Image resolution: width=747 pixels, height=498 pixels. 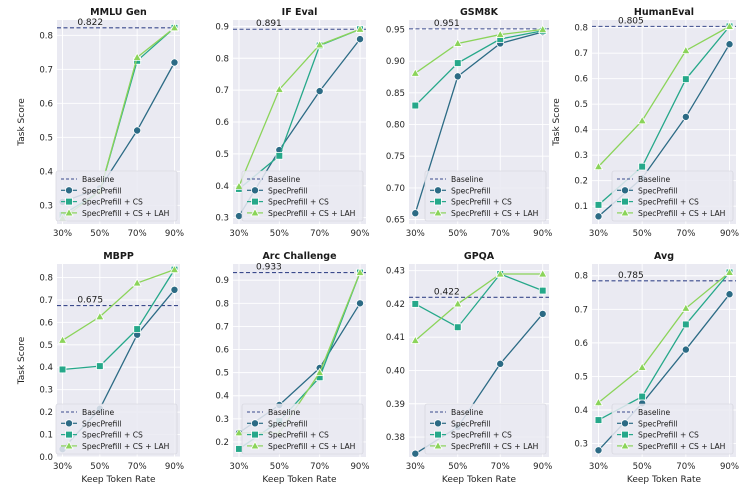 What do you see at coordinates (395, 305) in the screenshot?
I see `y-tick-label: 0.42` at bounding box center [395, 305].